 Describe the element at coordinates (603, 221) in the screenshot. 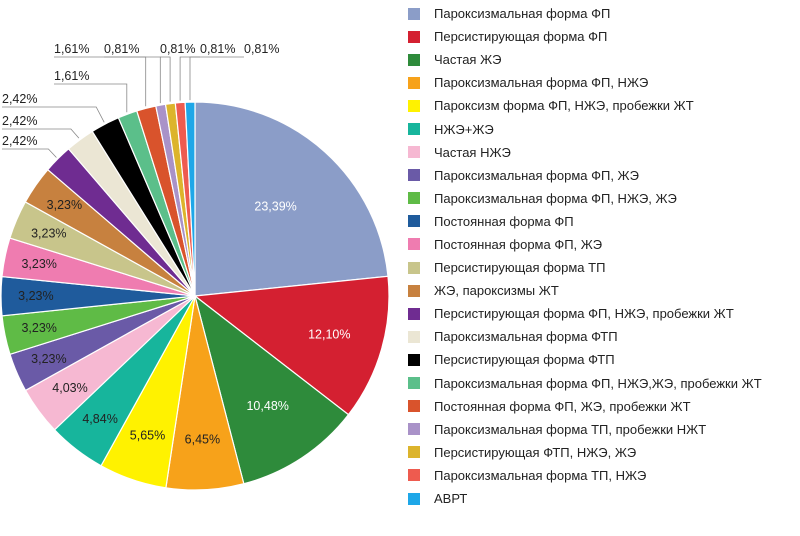

I see `legend-item: Постоянная форма ФП` at that location.